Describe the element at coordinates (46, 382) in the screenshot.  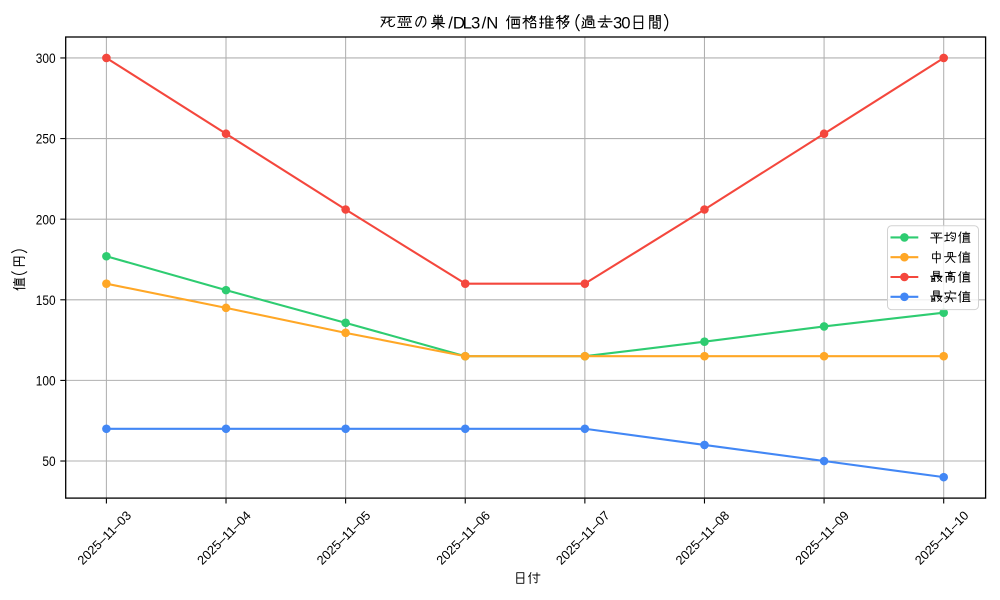
I see `svg-text: 100` at that location.